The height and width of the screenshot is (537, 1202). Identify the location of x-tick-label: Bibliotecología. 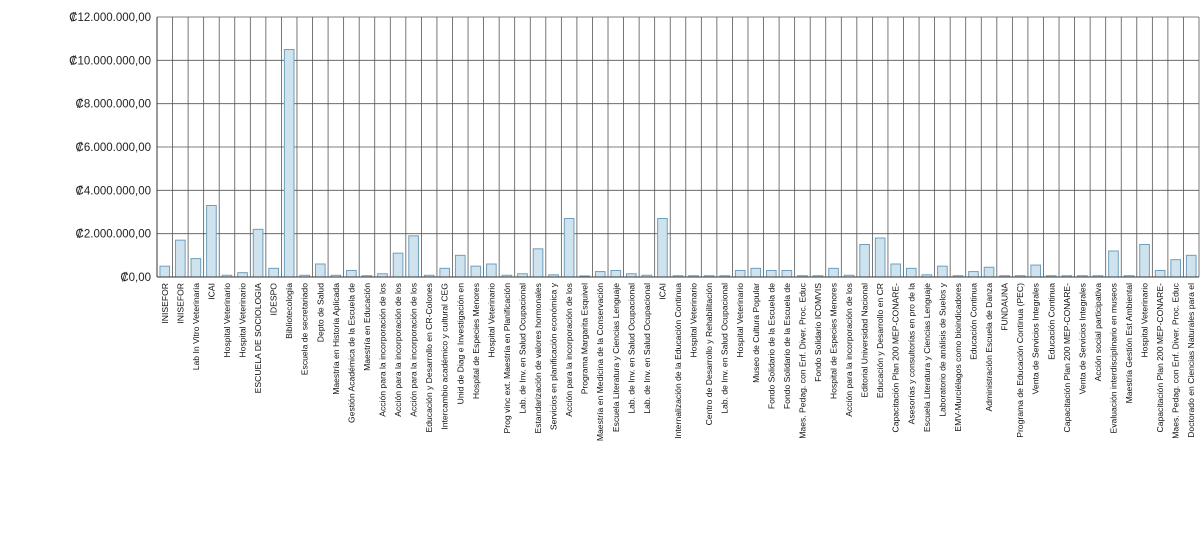
(289, 311).